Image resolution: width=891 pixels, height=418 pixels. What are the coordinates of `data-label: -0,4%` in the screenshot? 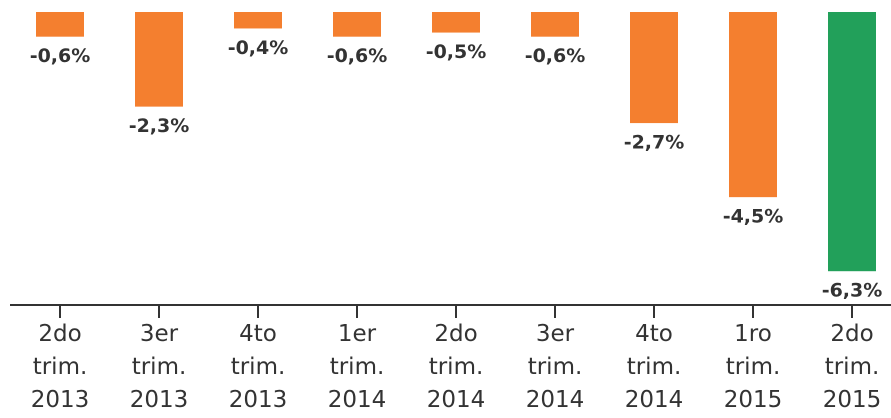 It's located at (258, 48).